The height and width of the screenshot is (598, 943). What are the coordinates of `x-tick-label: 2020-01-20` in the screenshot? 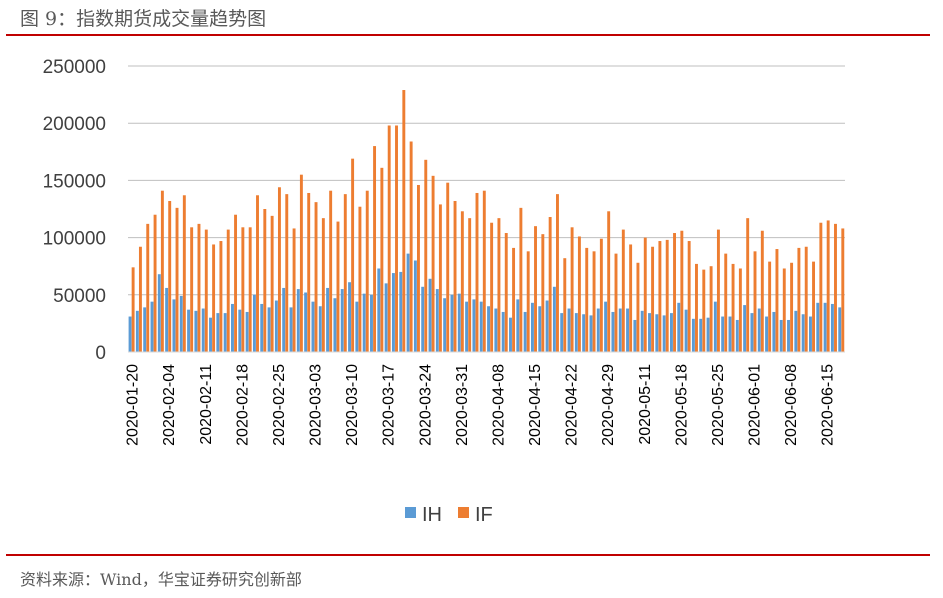 It's located at (133, 405).